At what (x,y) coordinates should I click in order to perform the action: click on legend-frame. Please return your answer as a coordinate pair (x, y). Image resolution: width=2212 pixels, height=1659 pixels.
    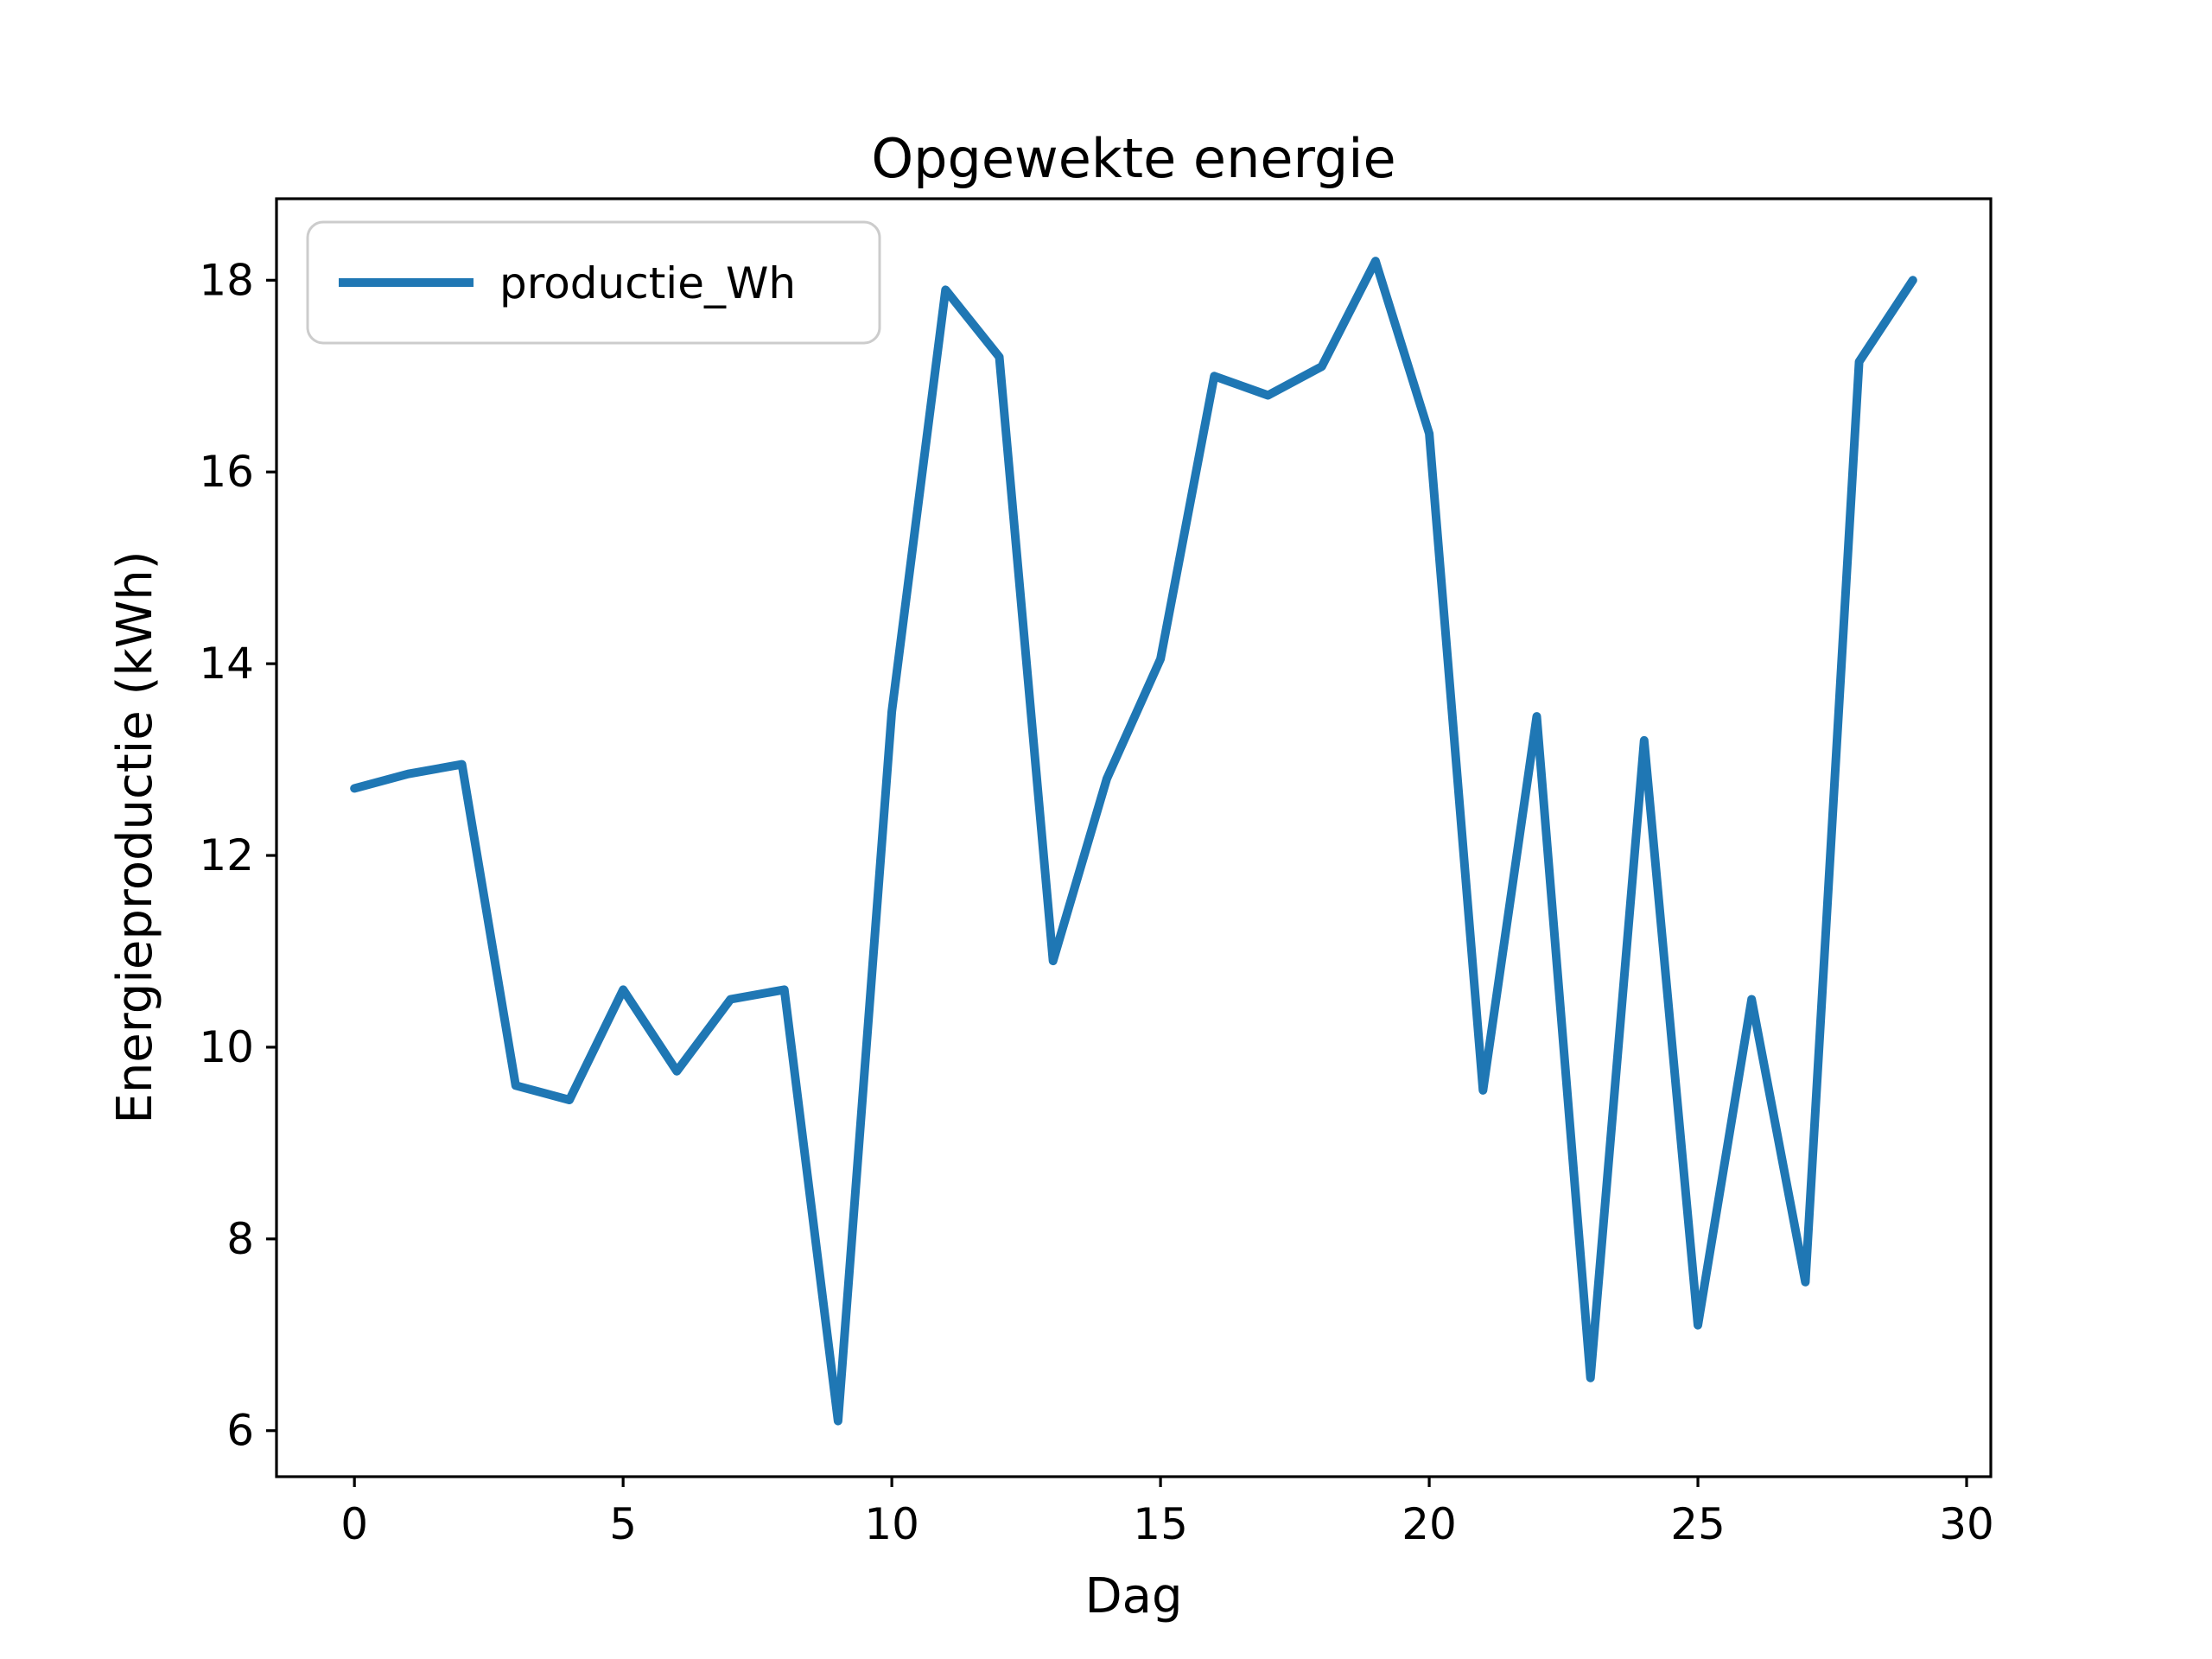
    Looking at the image, I should click on (593, 282).